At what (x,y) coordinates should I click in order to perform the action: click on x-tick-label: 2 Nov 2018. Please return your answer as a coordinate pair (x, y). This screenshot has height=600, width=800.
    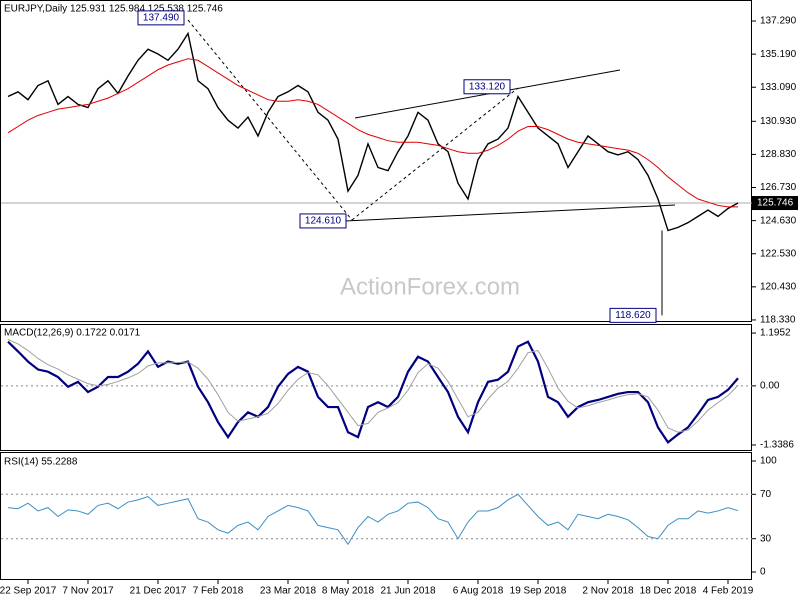
    Looking at the image, I should click on (608, 591).